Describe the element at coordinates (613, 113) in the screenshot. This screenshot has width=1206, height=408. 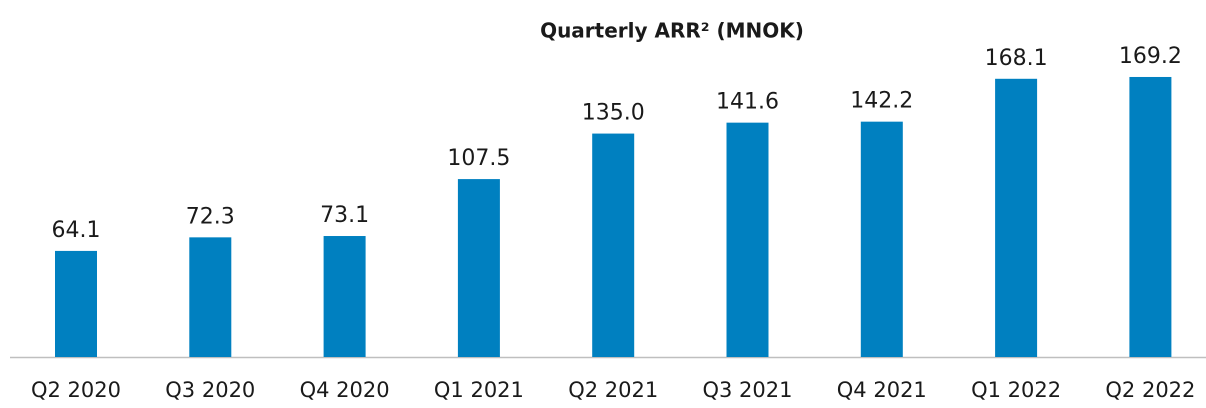
I see `value-label: 135.0` at that location.